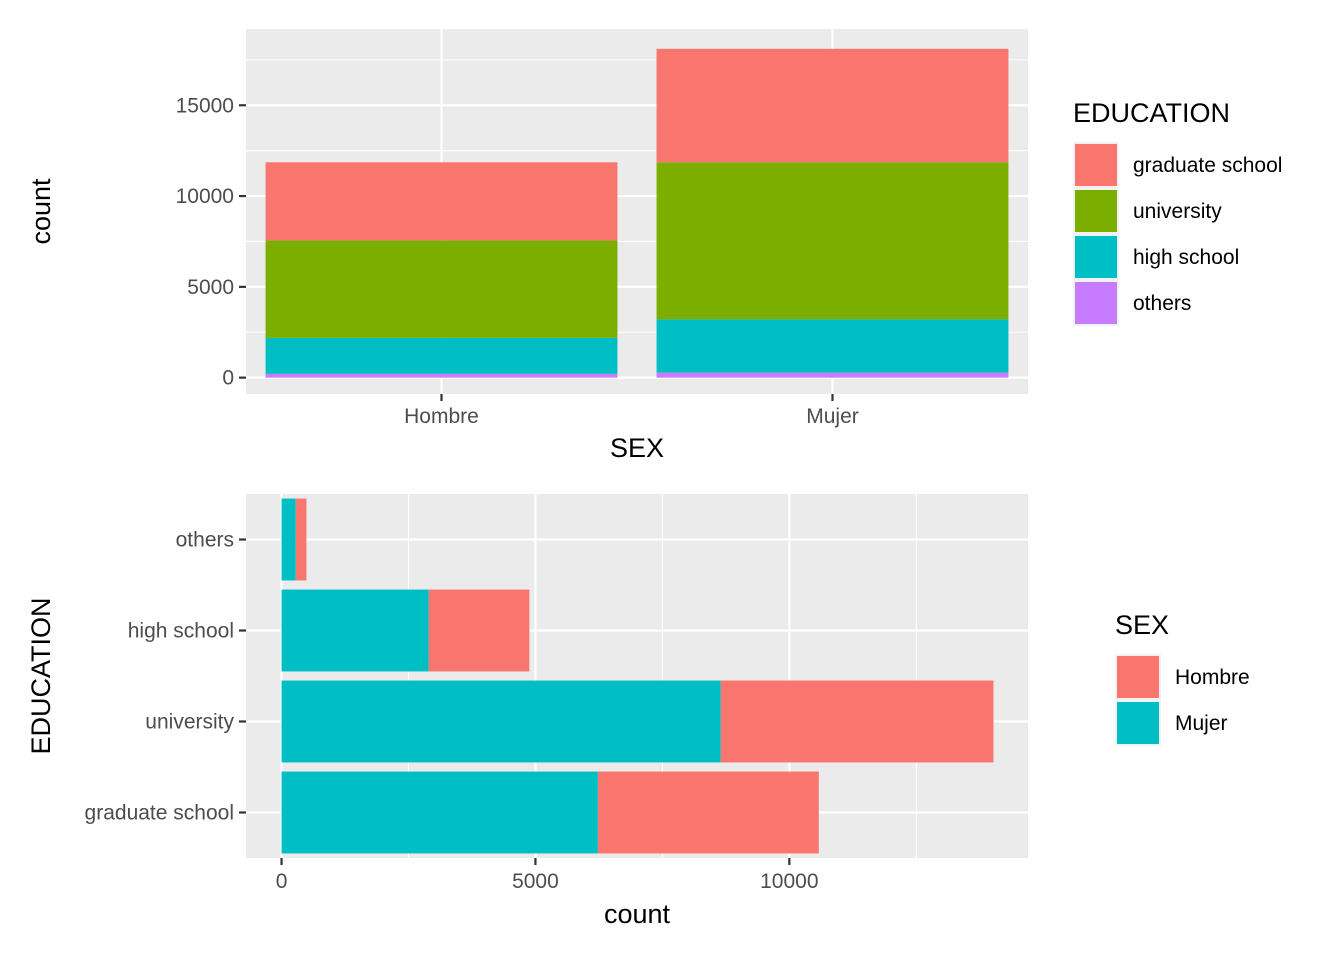  Describe the element at coordinates (501, 721) in the screenshot. I see `bar-university-mujer` at that location.